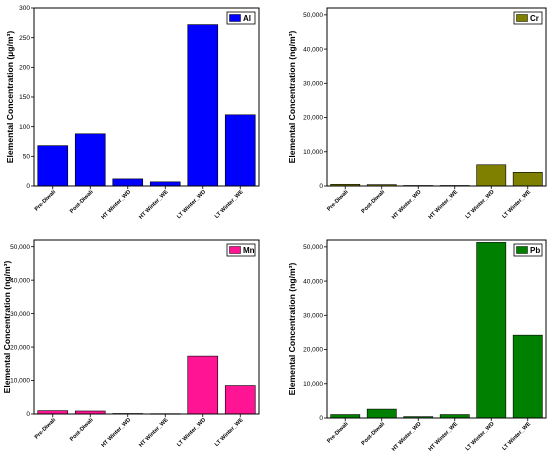 The image size is (550, 459). Describe the element at coordinates (535, 250) in the screenshot. I see `legend-label: Pb` at that location.